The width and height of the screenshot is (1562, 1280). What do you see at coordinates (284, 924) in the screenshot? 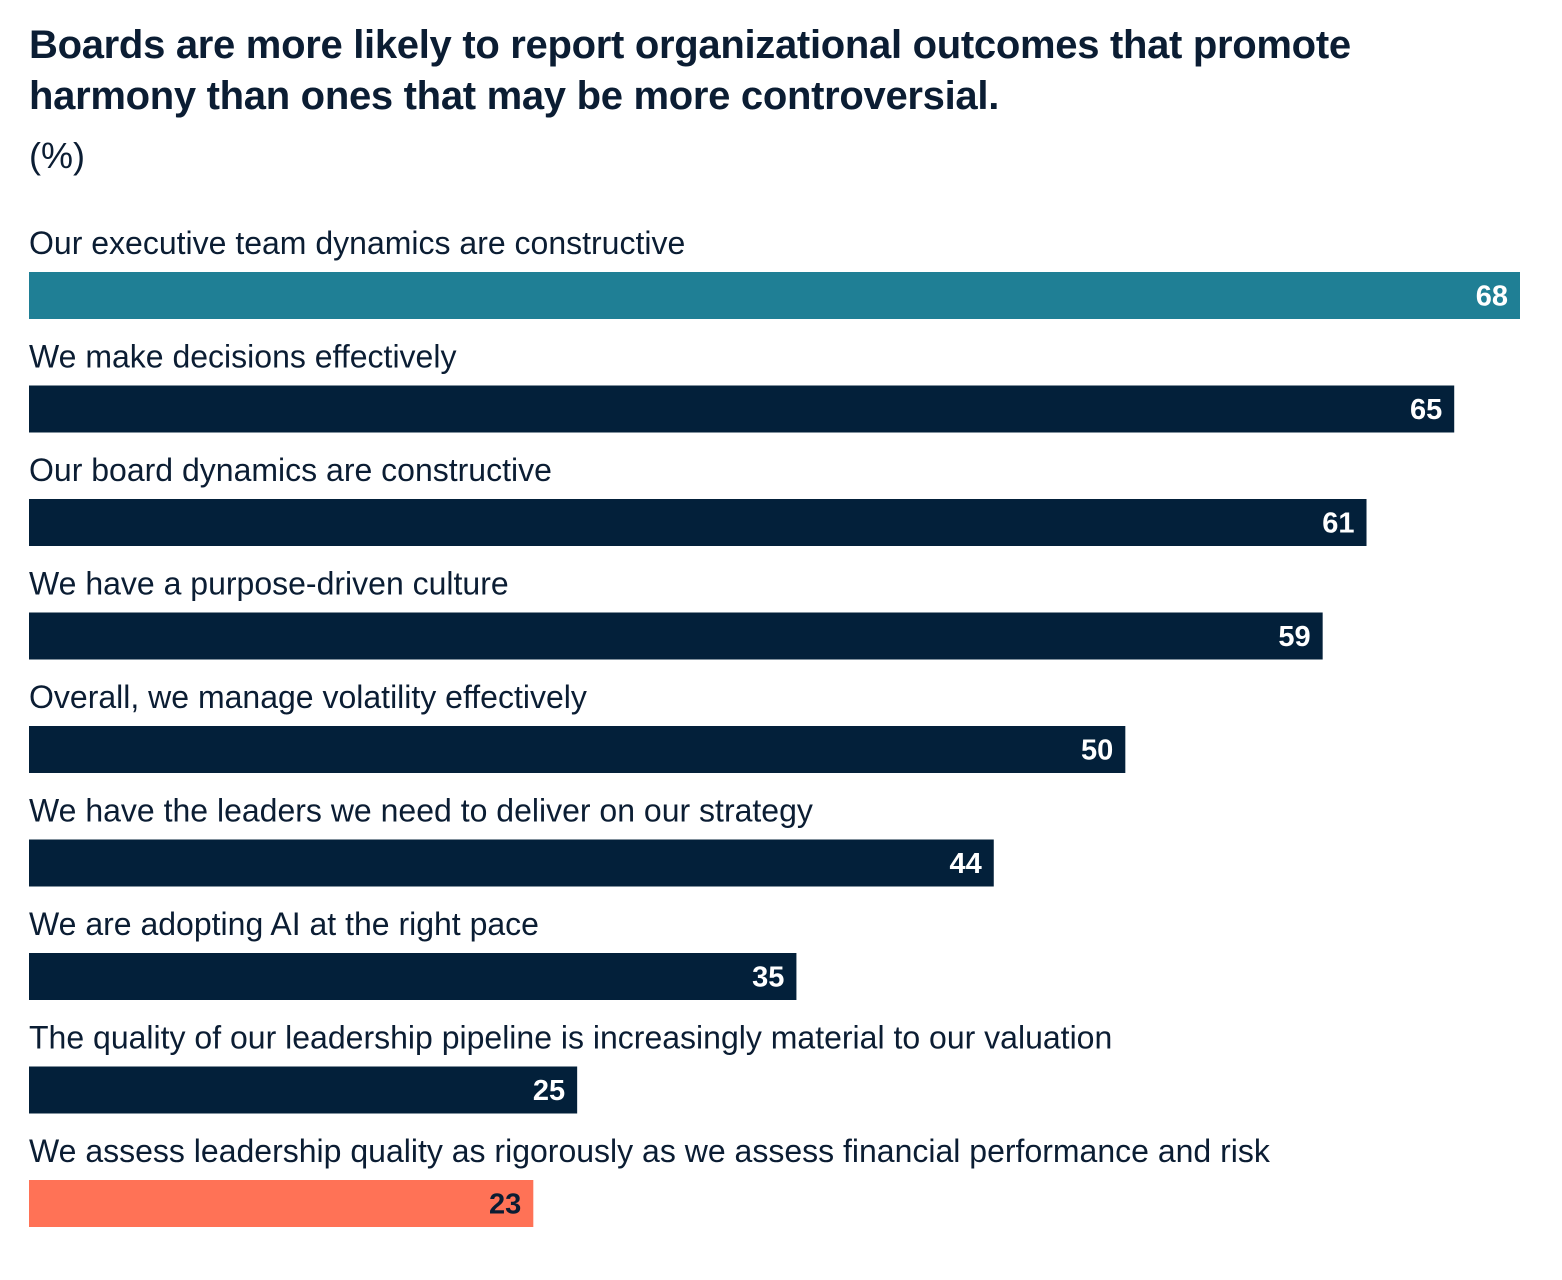
I see `category-label: We are adopting AI at the right pace` at bounding box center [284, 924].